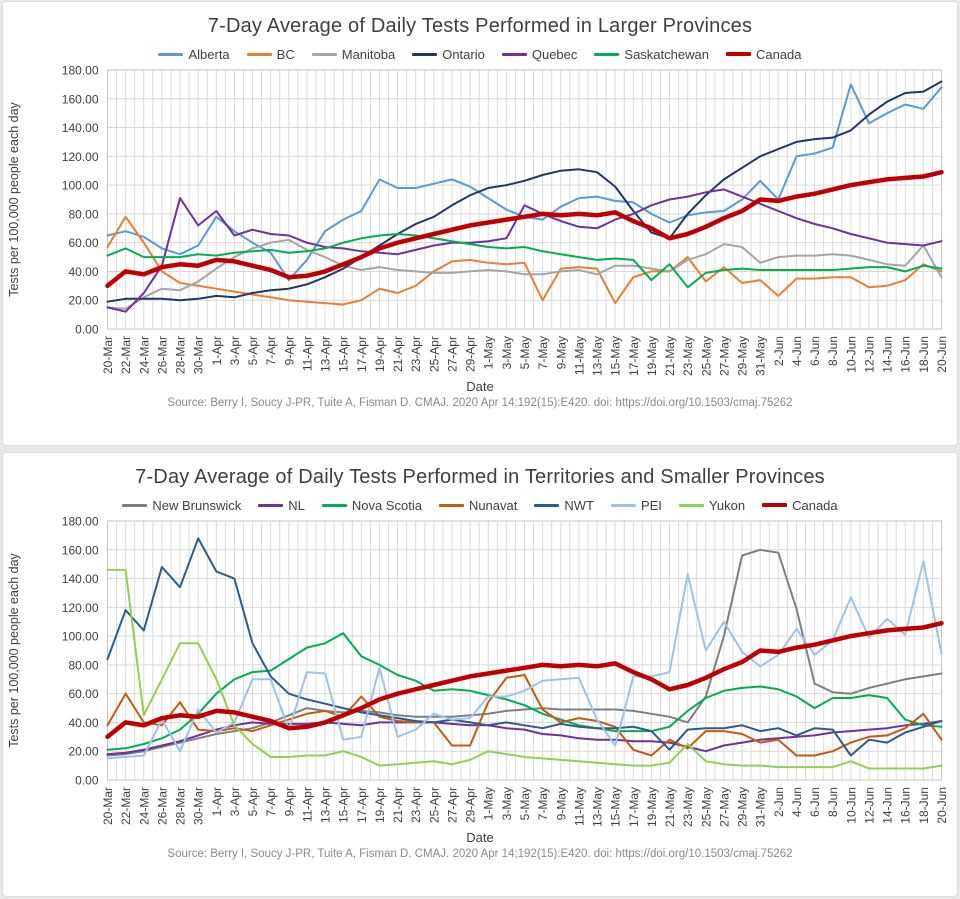 The width and height of the screenshot is (960, 899). What do you see at coordinates (942, 354) in the screenshot?
I see `svg-text: 20-Jun` at bounding box center [942, 354].